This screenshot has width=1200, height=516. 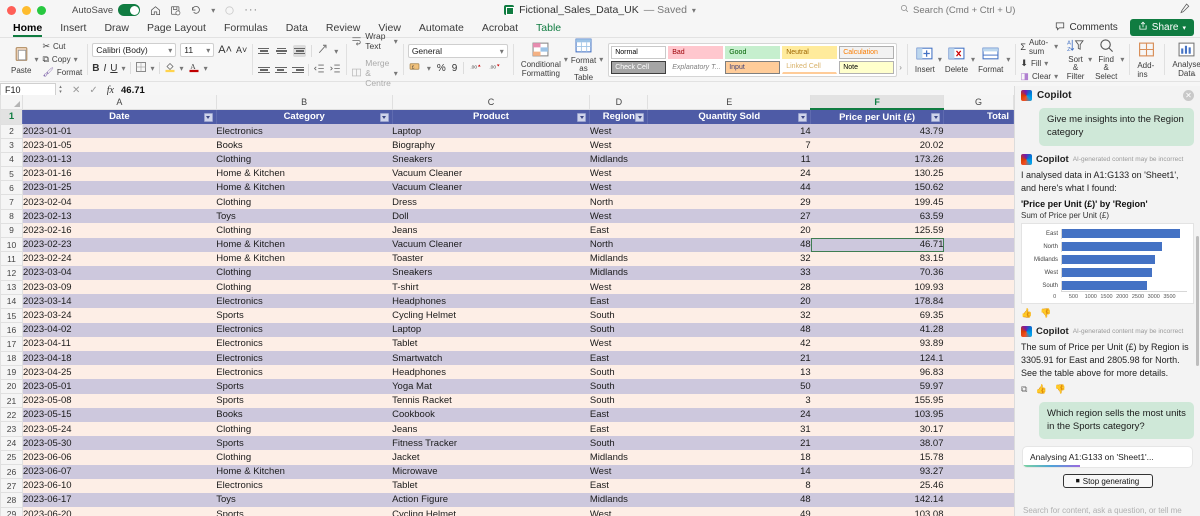 What do you see at coordinates (11, 287) in the screenshot?
I see `row-header-13: 13` at bounding box center [11, 287].